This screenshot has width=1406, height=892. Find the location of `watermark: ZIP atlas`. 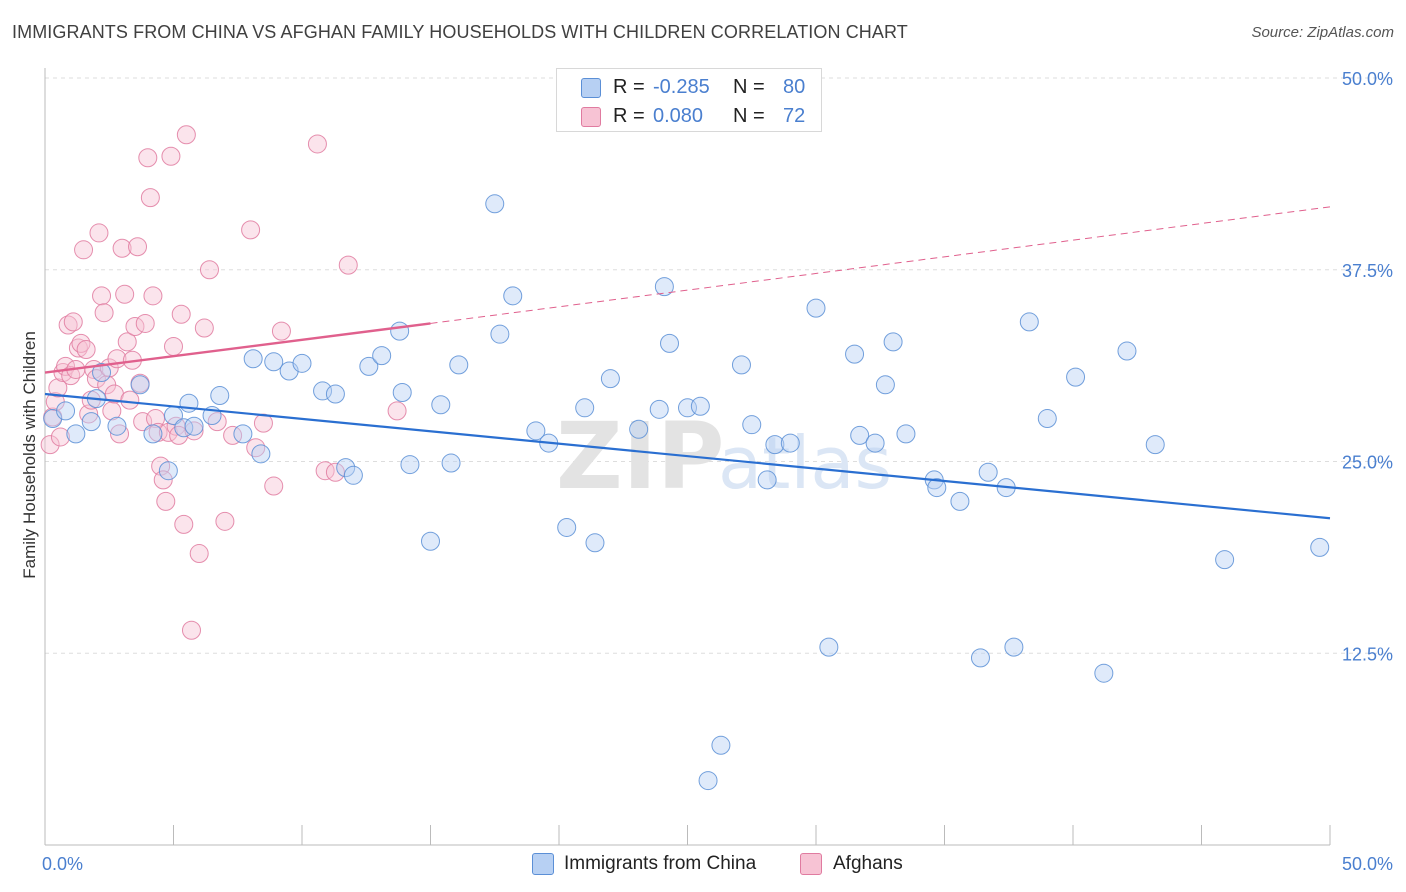

watermark: ZIP atlas is located at coordinates (724, 456).